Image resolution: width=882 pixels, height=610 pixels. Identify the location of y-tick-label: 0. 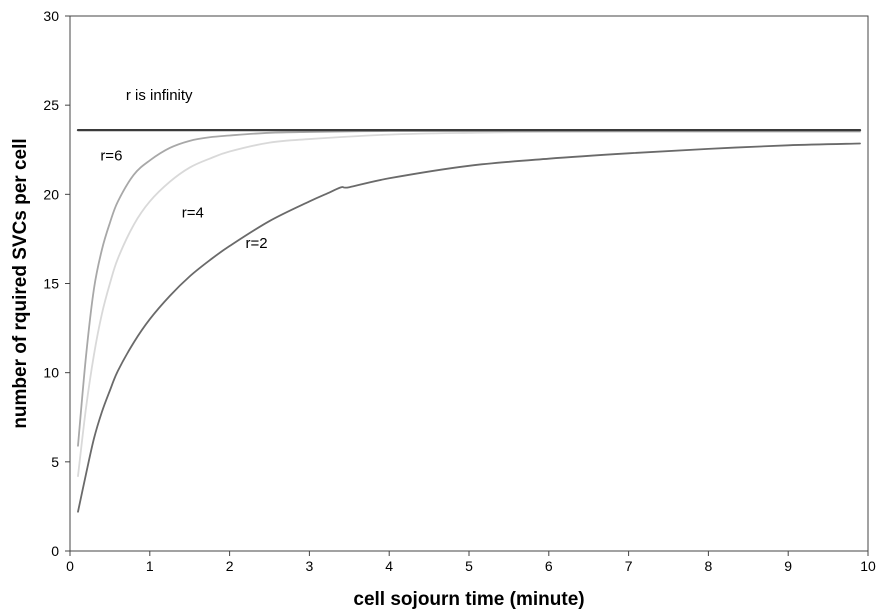
(55, 551).